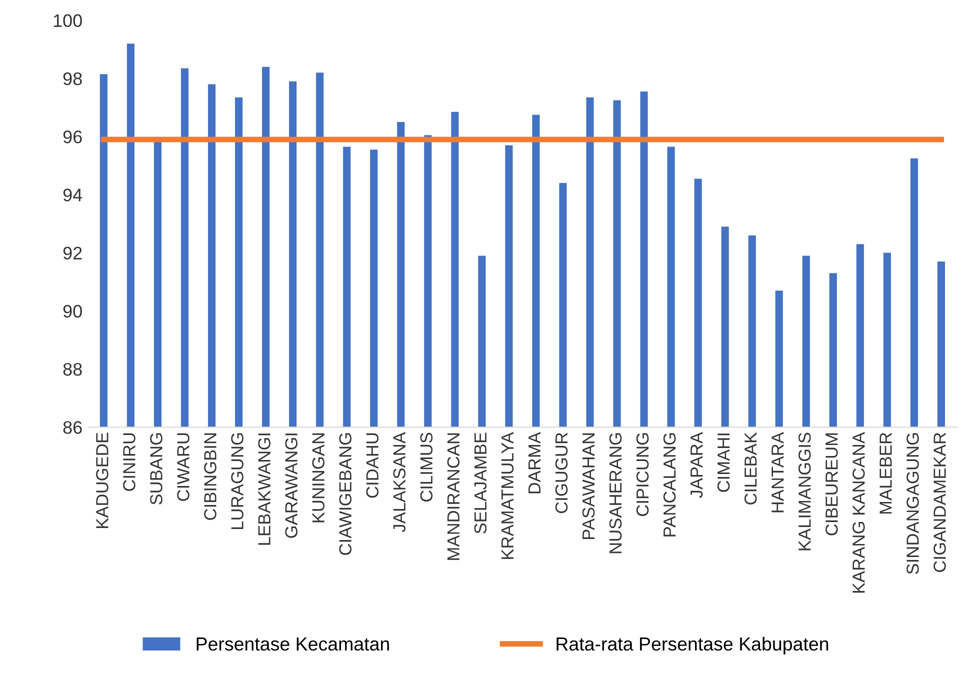 This screenshot has height=678, width=972. I want to click on x-tick-label: PASAWAHAN, so click(588, 486).